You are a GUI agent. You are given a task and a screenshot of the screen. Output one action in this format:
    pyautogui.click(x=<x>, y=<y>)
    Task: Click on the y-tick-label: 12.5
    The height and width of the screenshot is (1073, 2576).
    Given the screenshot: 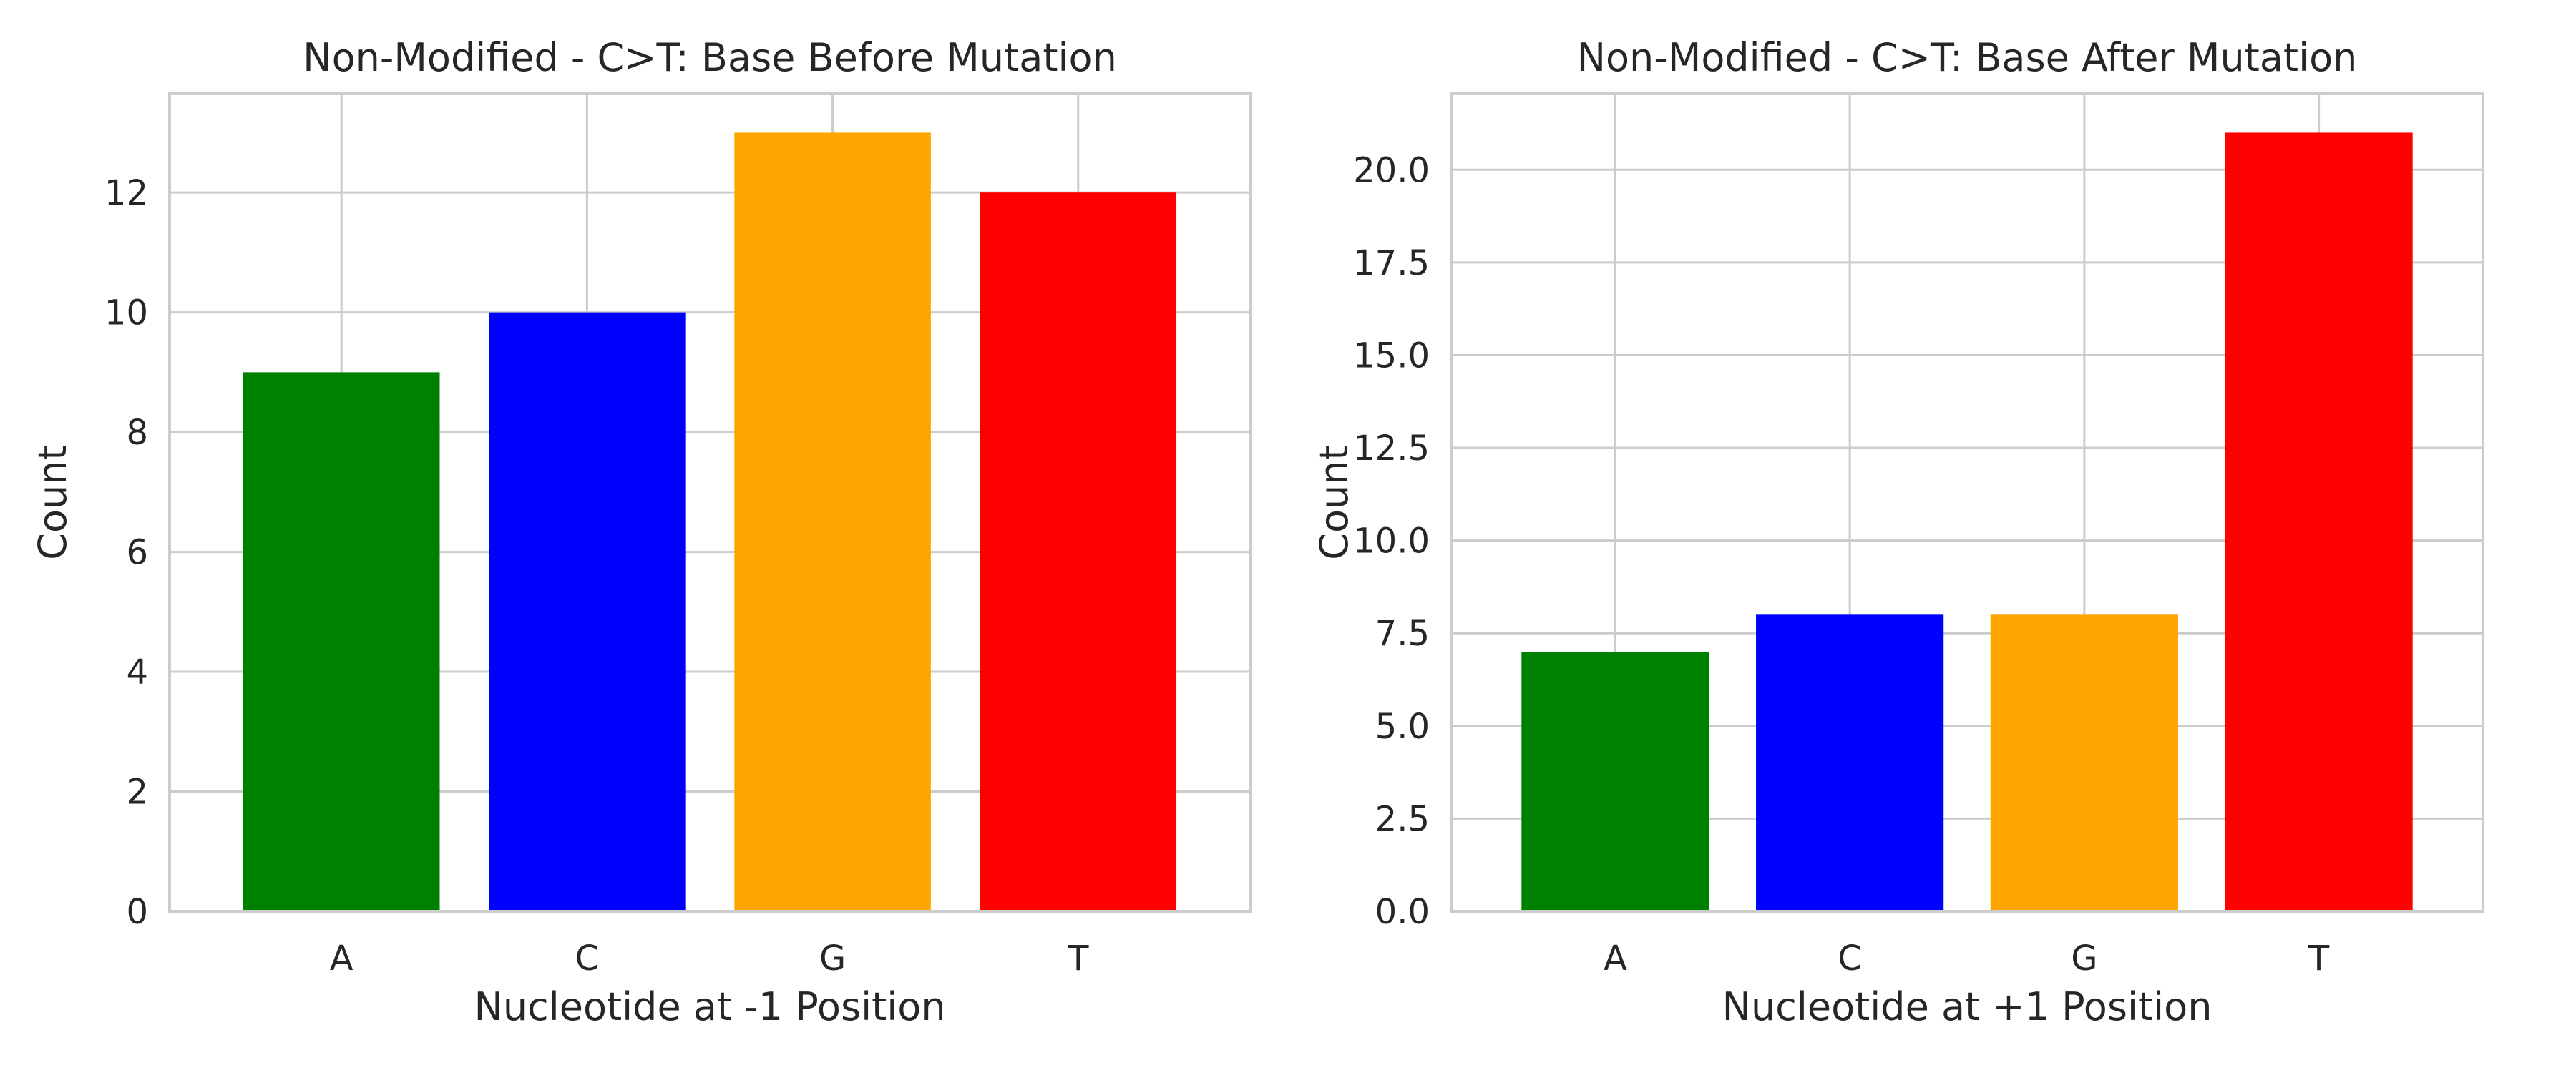 What is the action you would take?
    pyautogui.click(x=1391, y=448)
    